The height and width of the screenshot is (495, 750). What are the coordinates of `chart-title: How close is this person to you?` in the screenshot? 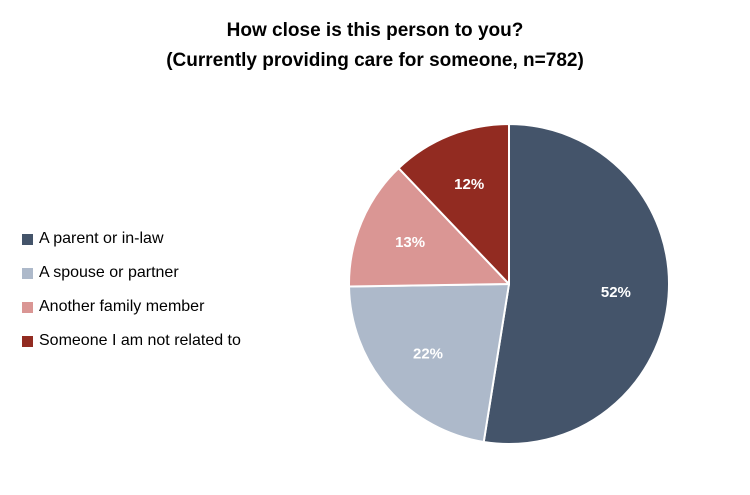 It's located at (375, 30).